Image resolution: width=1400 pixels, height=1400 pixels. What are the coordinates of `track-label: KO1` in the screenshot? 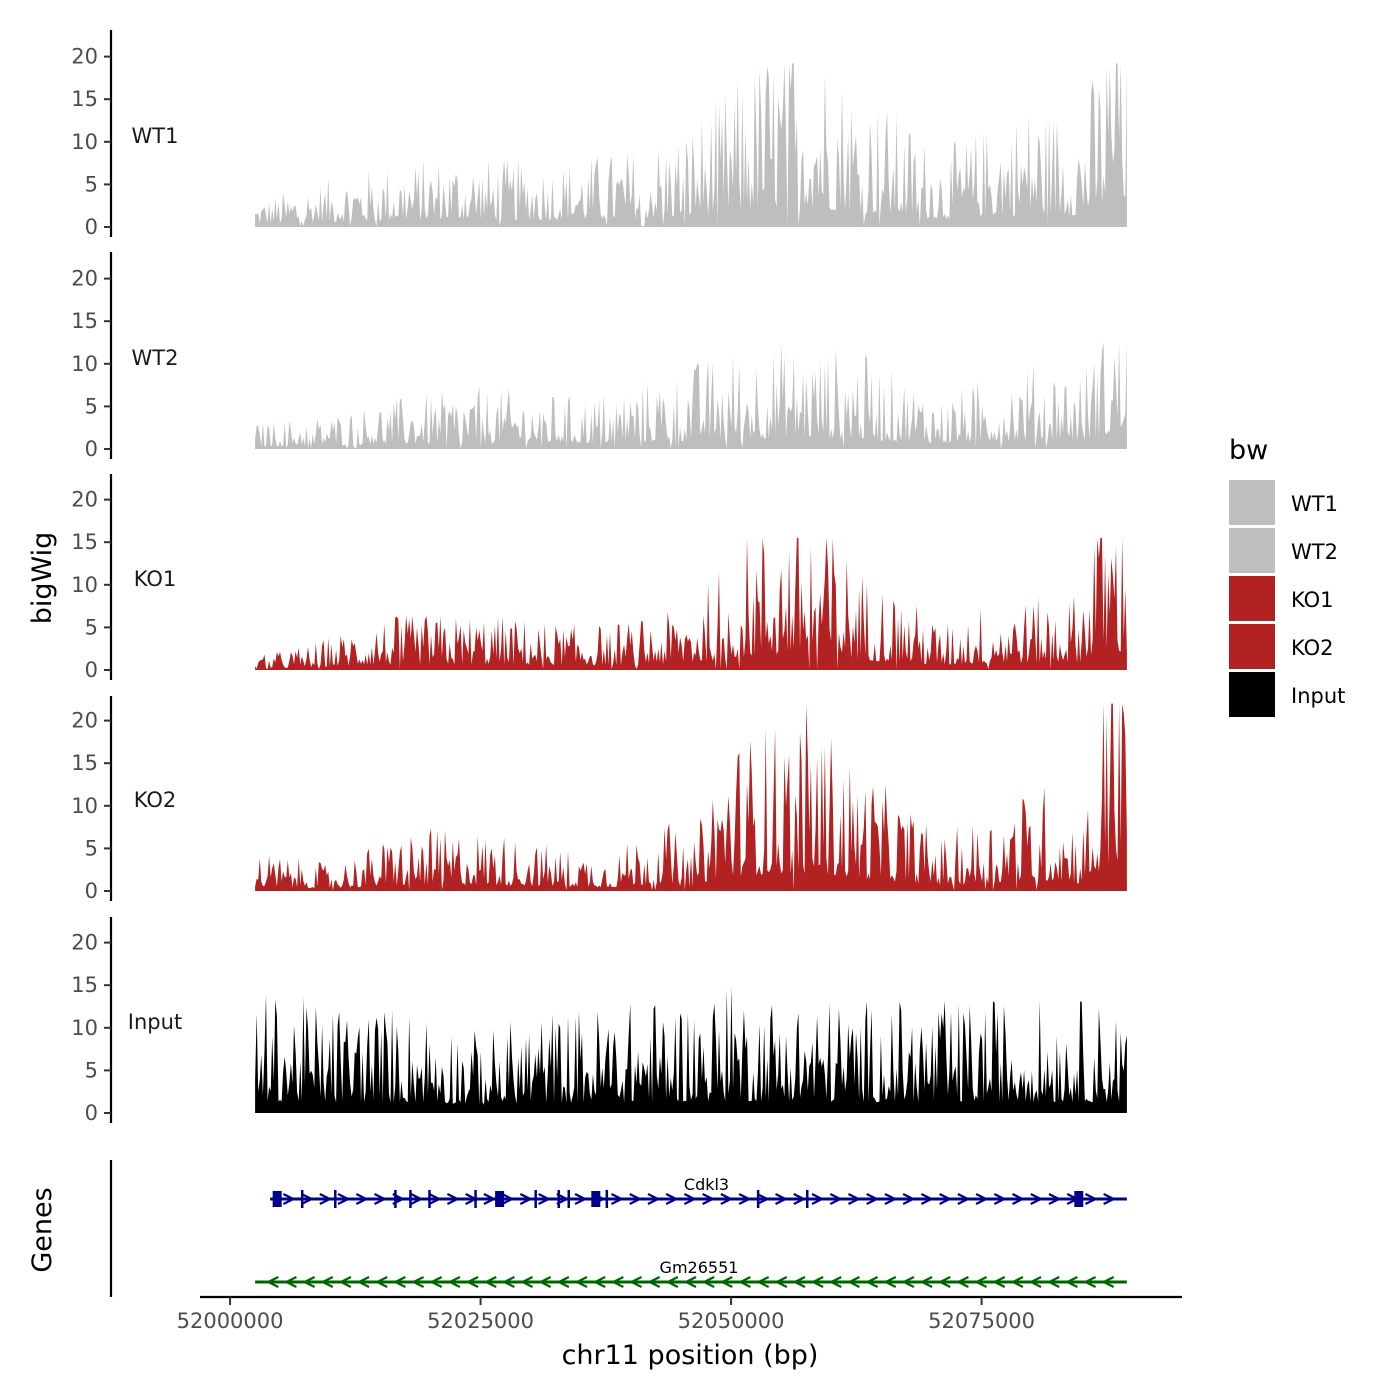 It's located at (155, 579).